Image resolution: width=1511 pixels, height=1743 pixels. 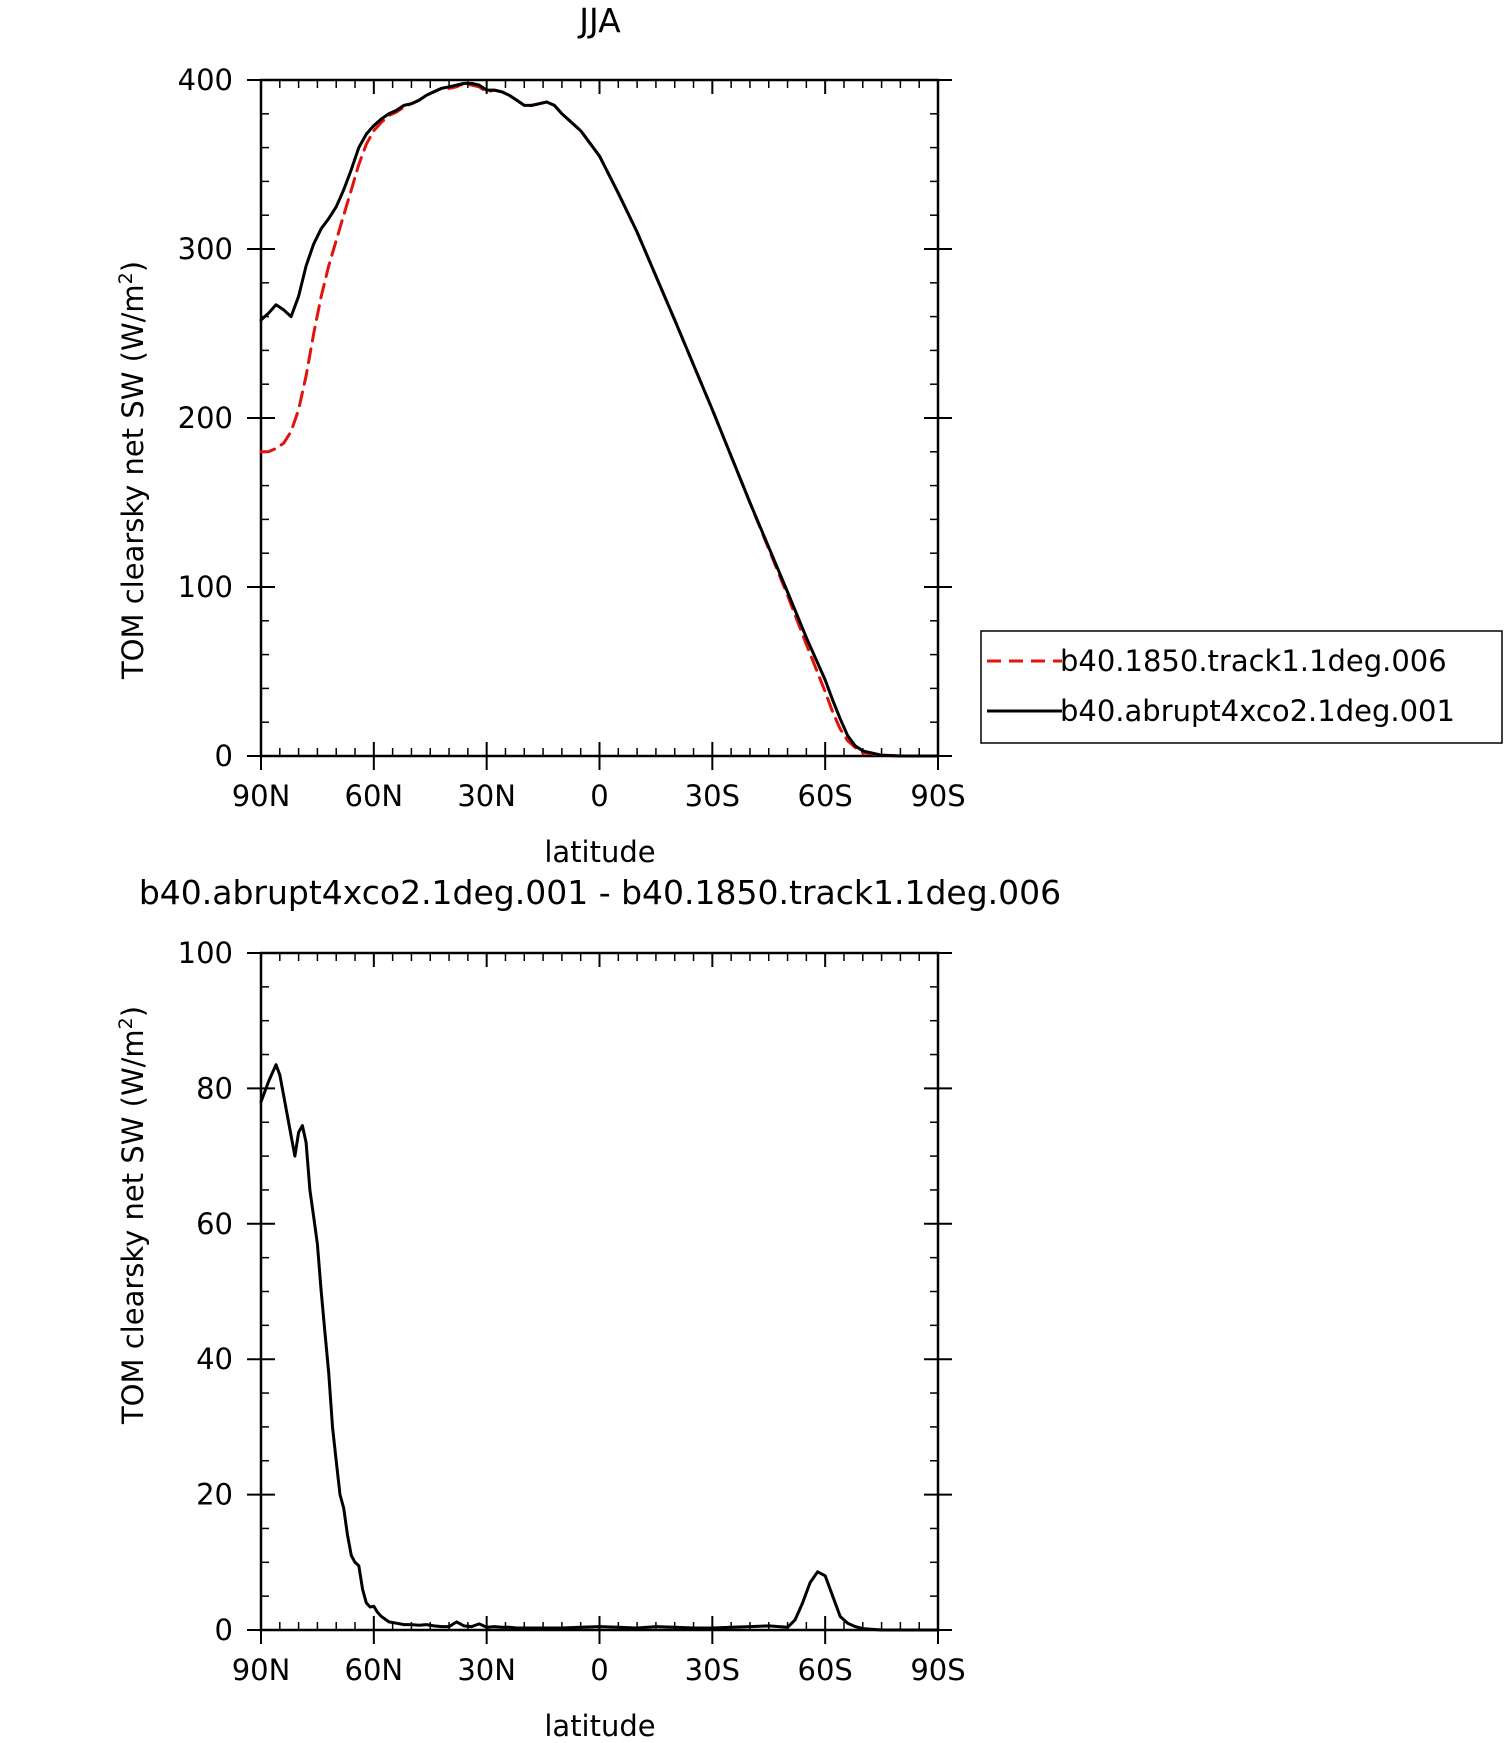 What do you see at coordinates (486, 796) in the screenshot?
I see `panel0-x-tick-label: 30N` at bounding box center [486, 796].